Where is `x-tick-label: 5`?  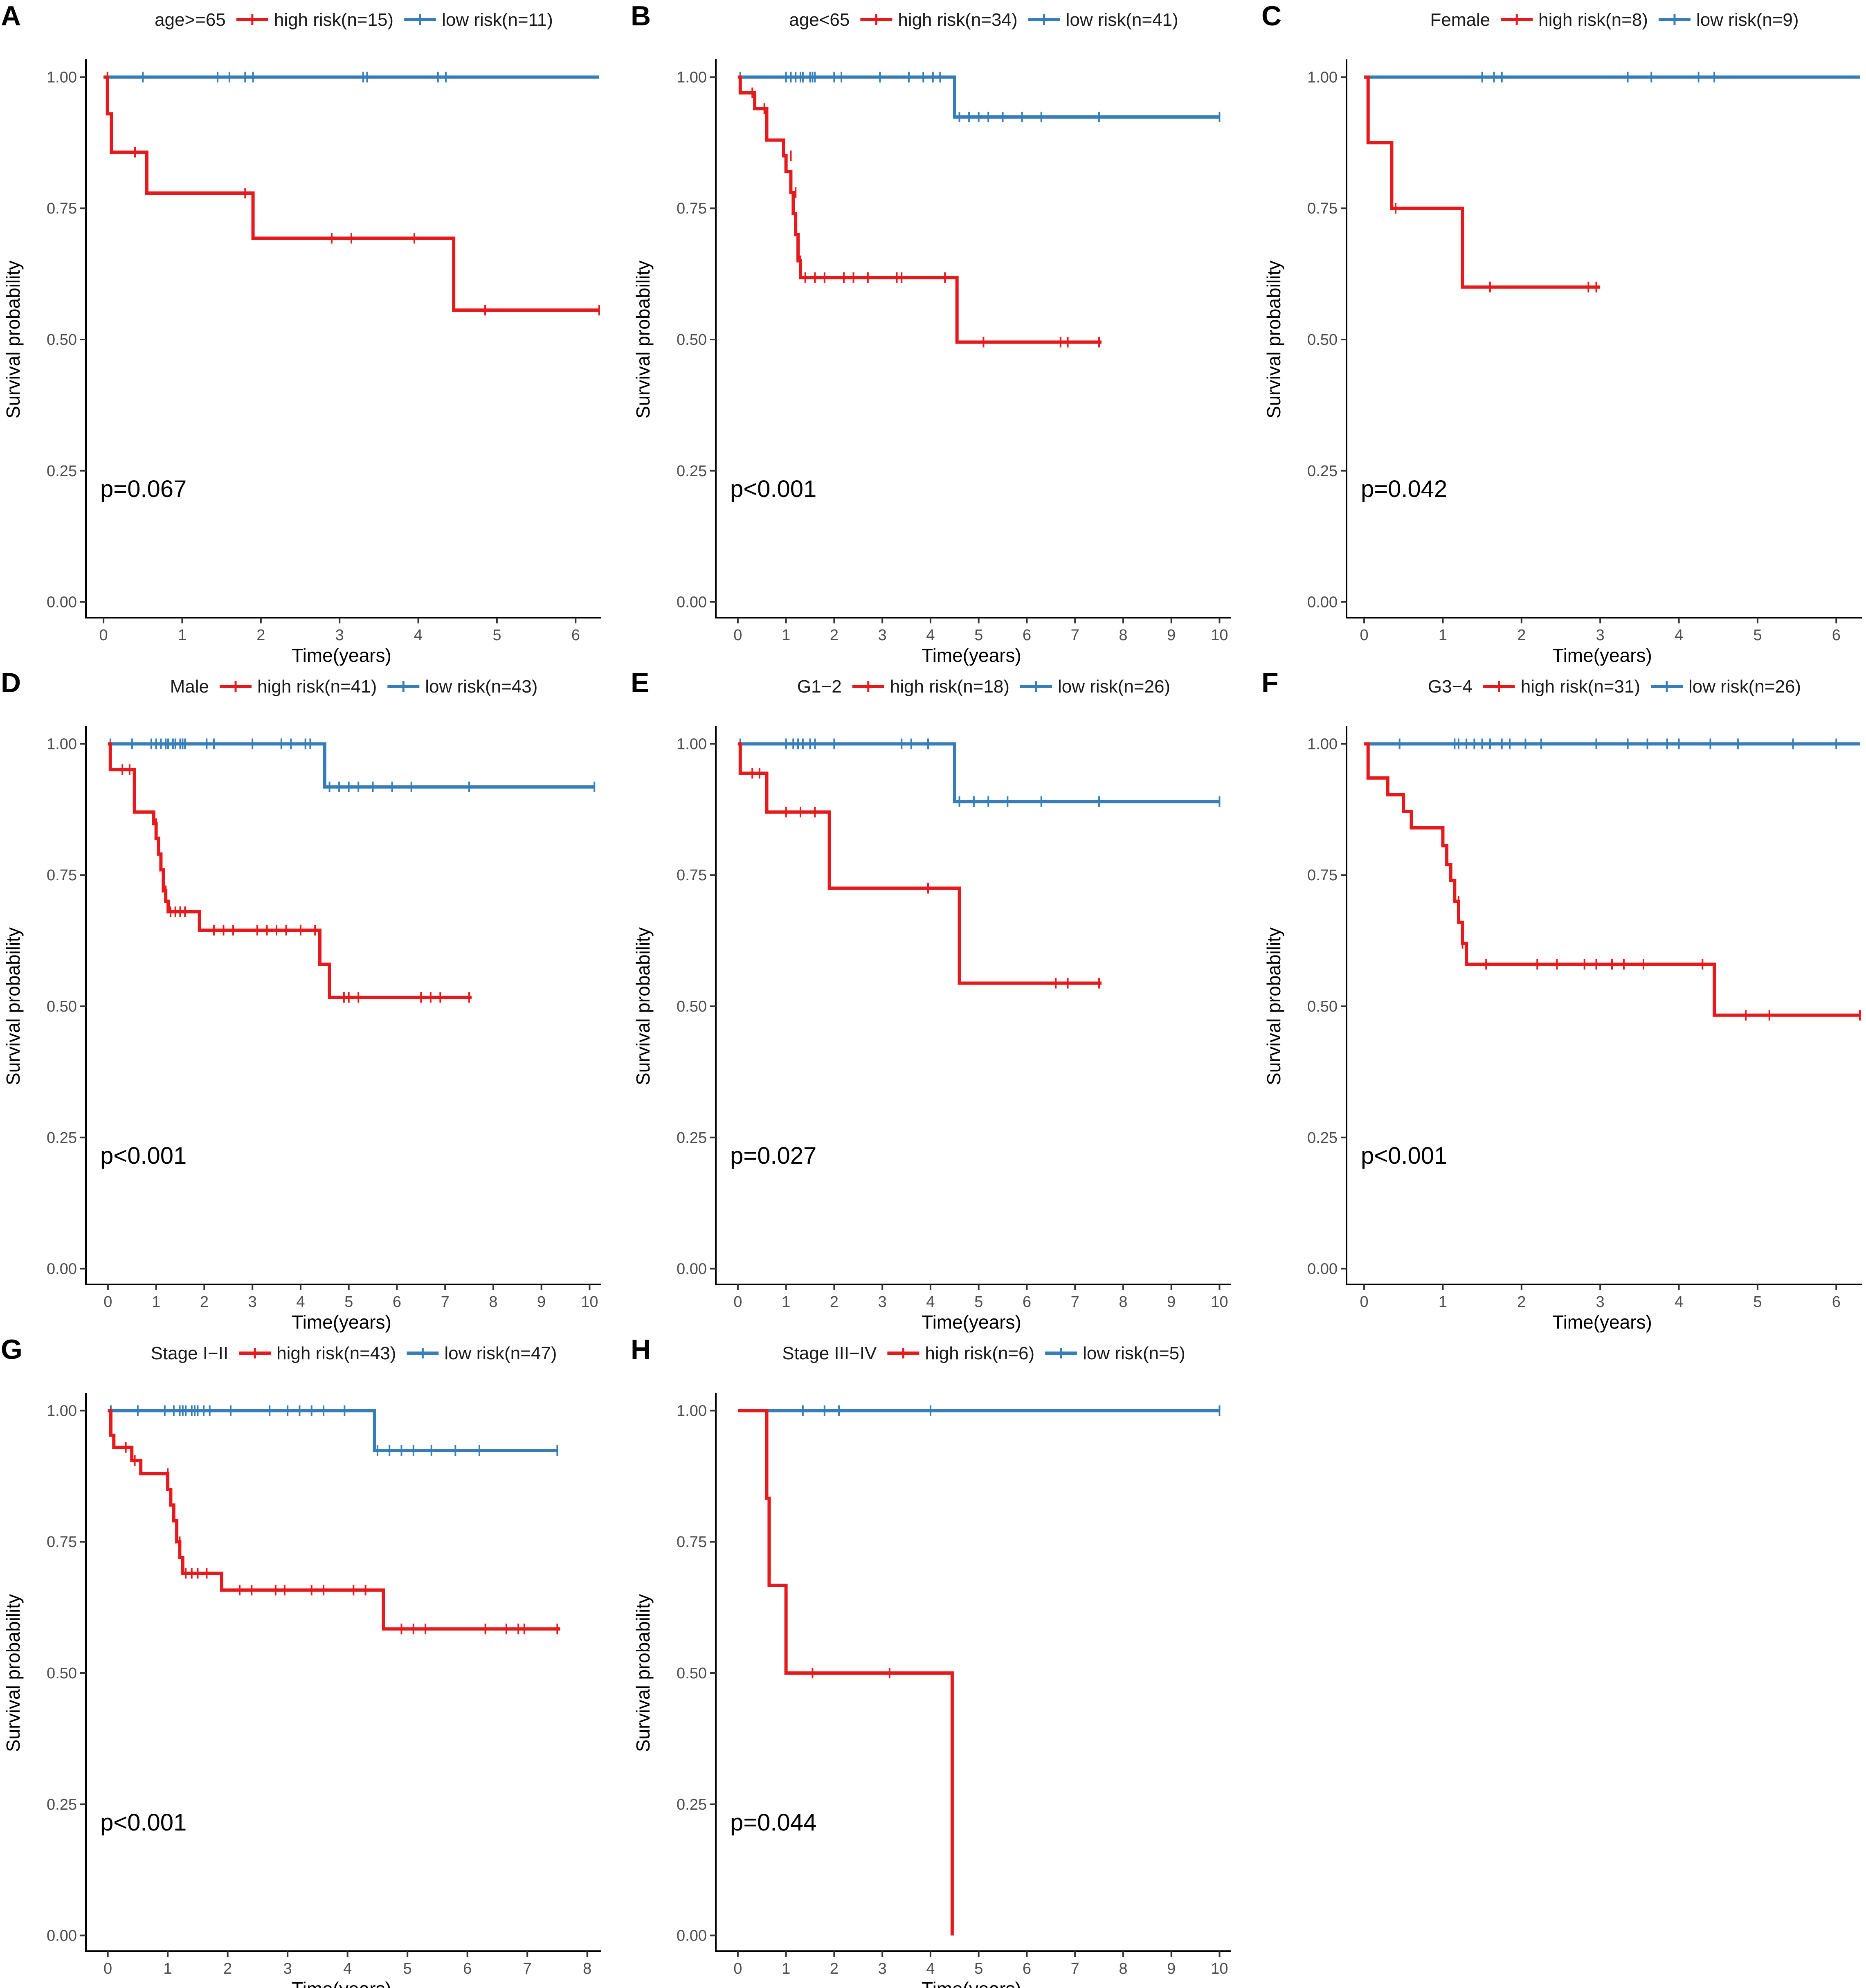 x-tick-label: 5 is located at coordinates (978, 1968).